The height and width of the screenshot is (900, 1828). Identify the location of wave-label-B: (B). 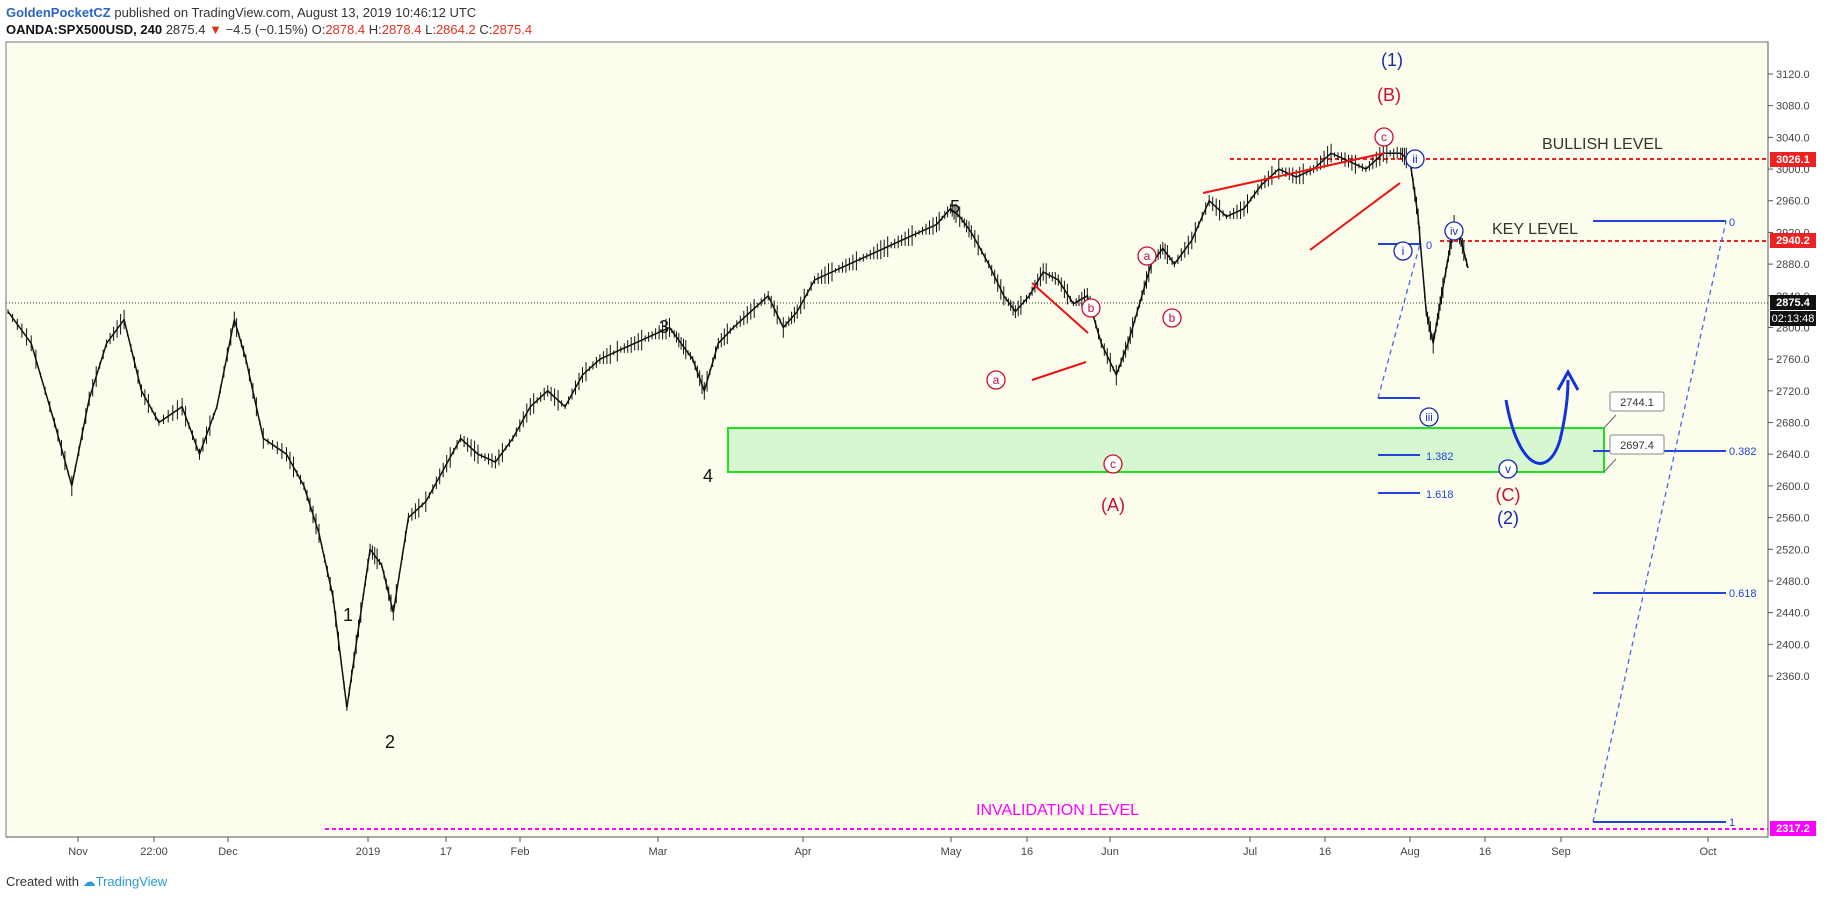
(1389, 95).